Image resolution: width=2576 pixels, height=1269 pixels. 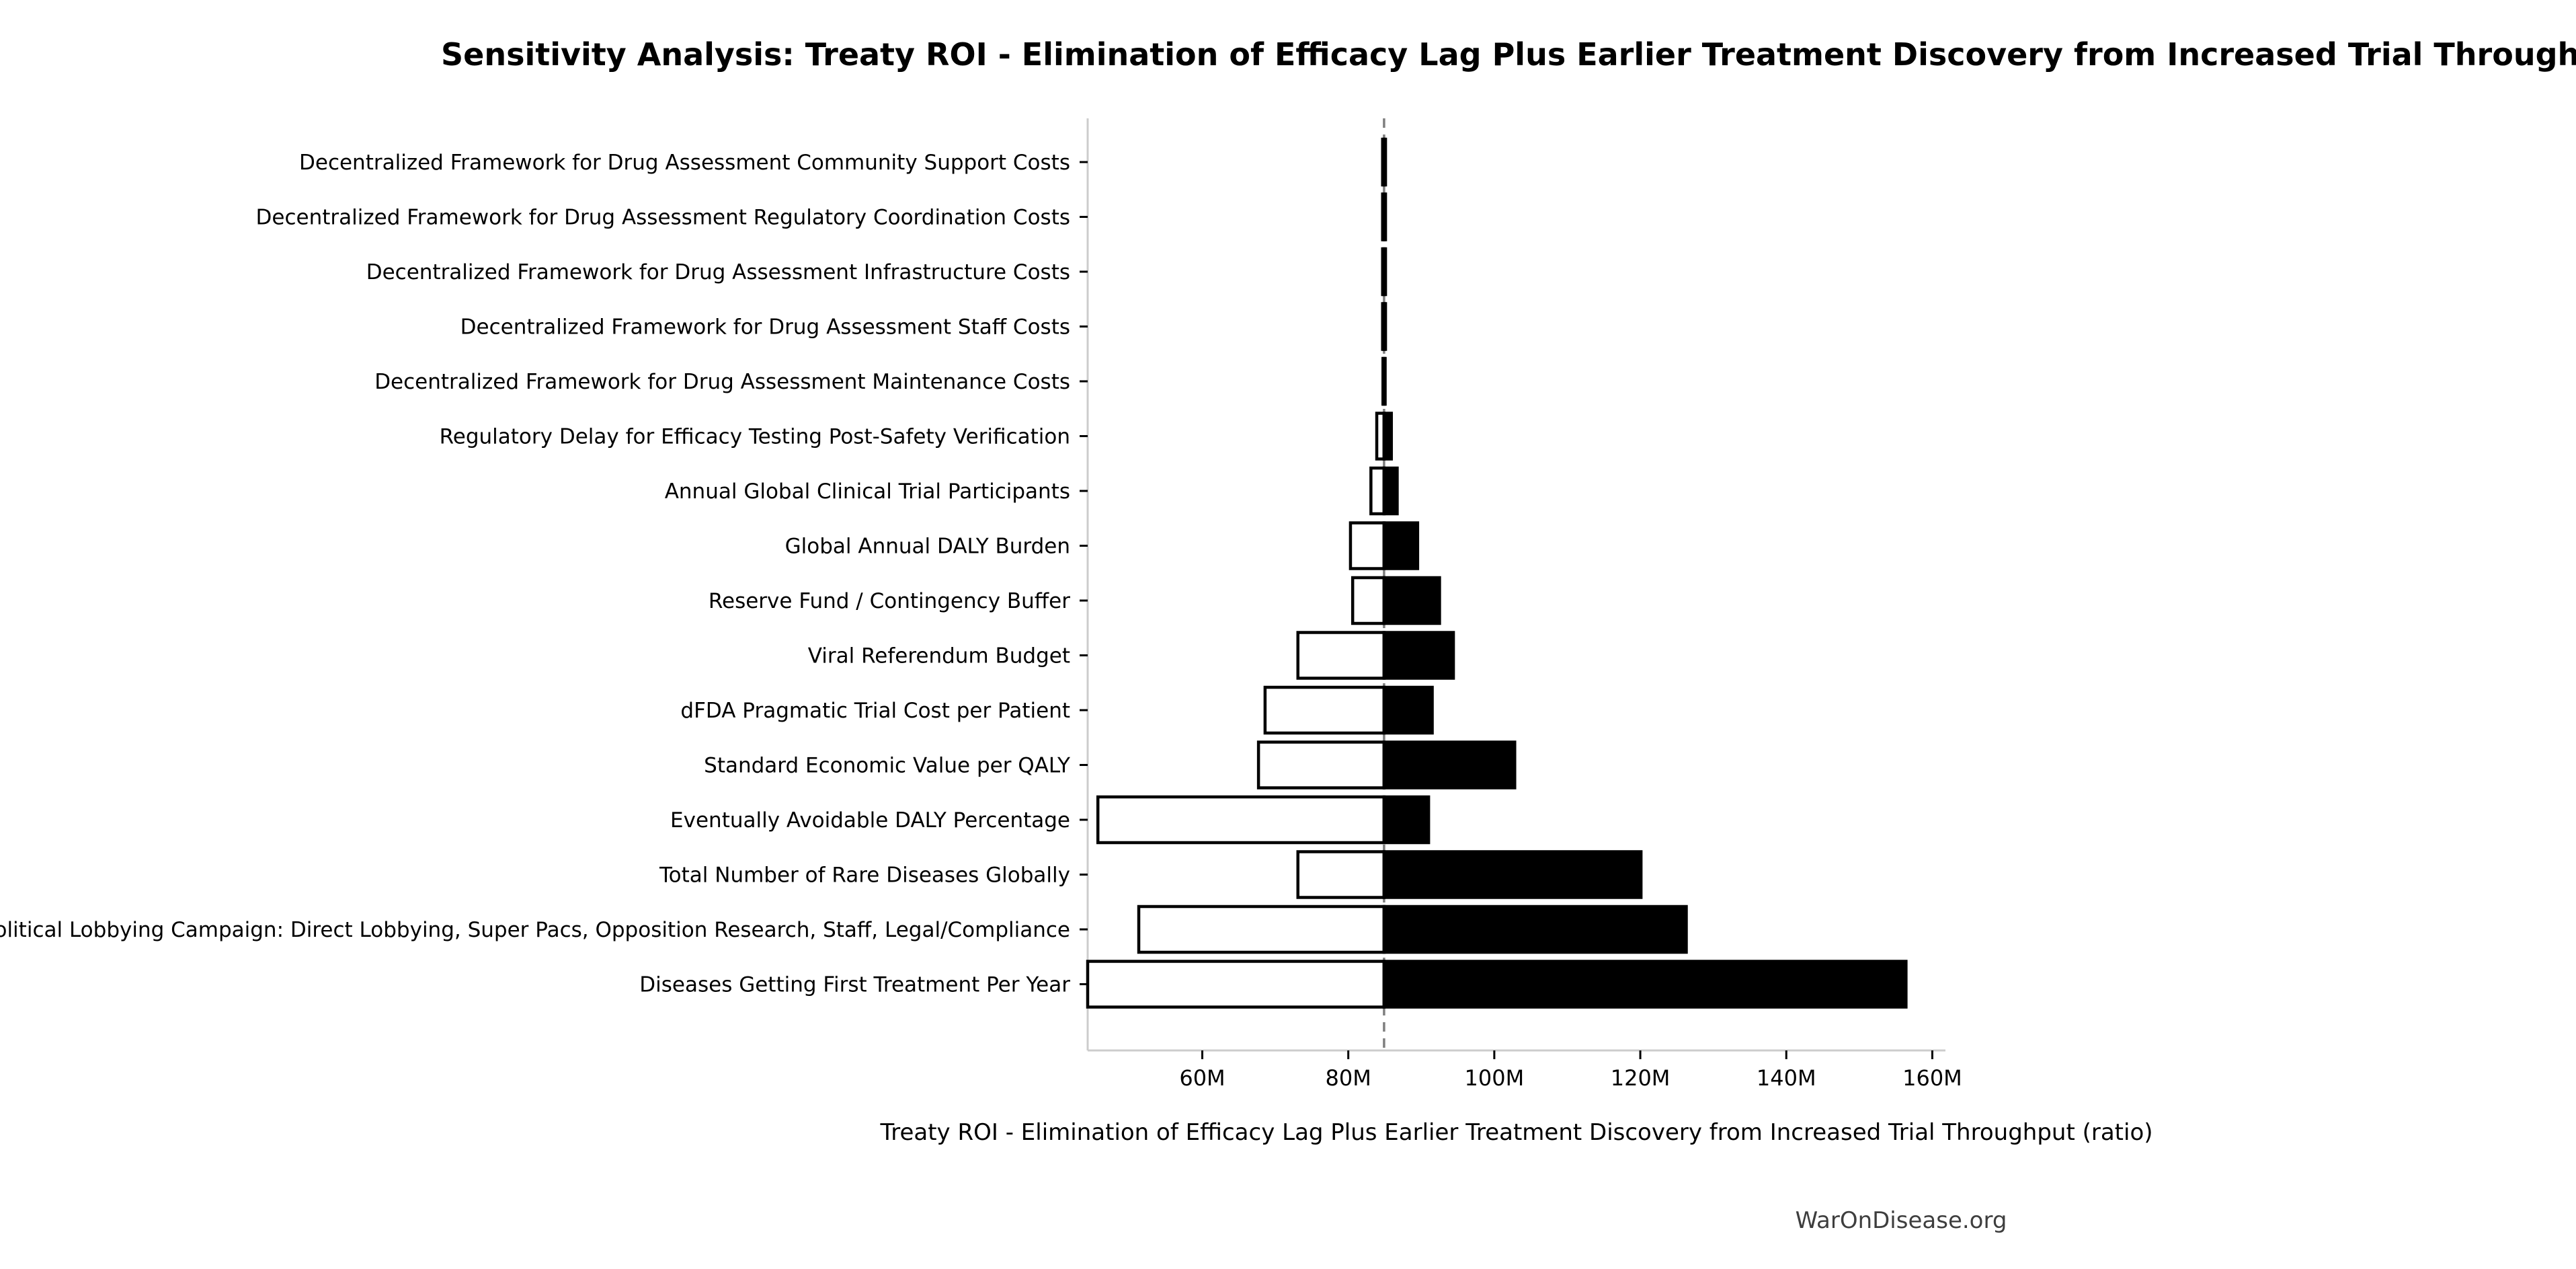 I want to click on y-axis-label: Eventually Avoidable DALY Percentage, so click(x=870, y=821).